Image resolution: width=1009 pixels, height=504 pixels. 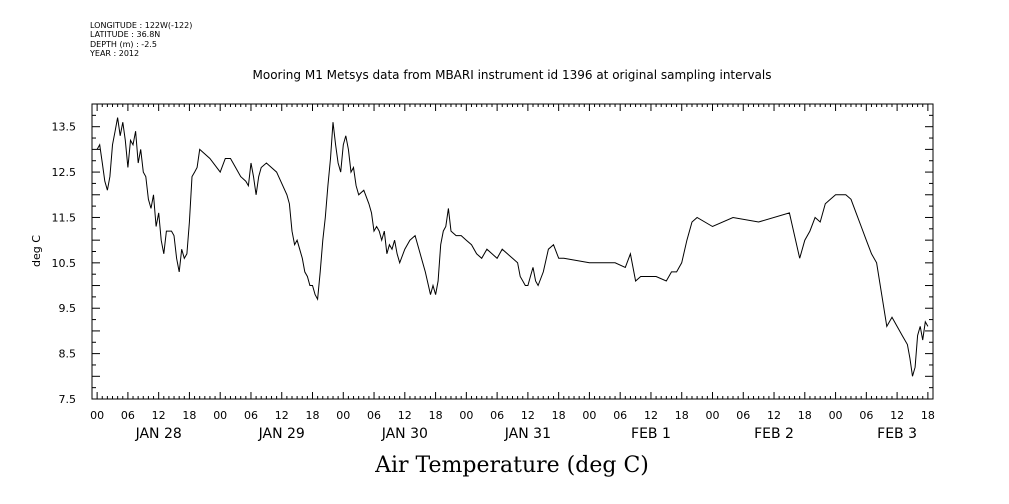 What do you see at coordinates (158, 434) in the screenshot?
I see `day-label: JAN 28` at bounding box center [158, 434].